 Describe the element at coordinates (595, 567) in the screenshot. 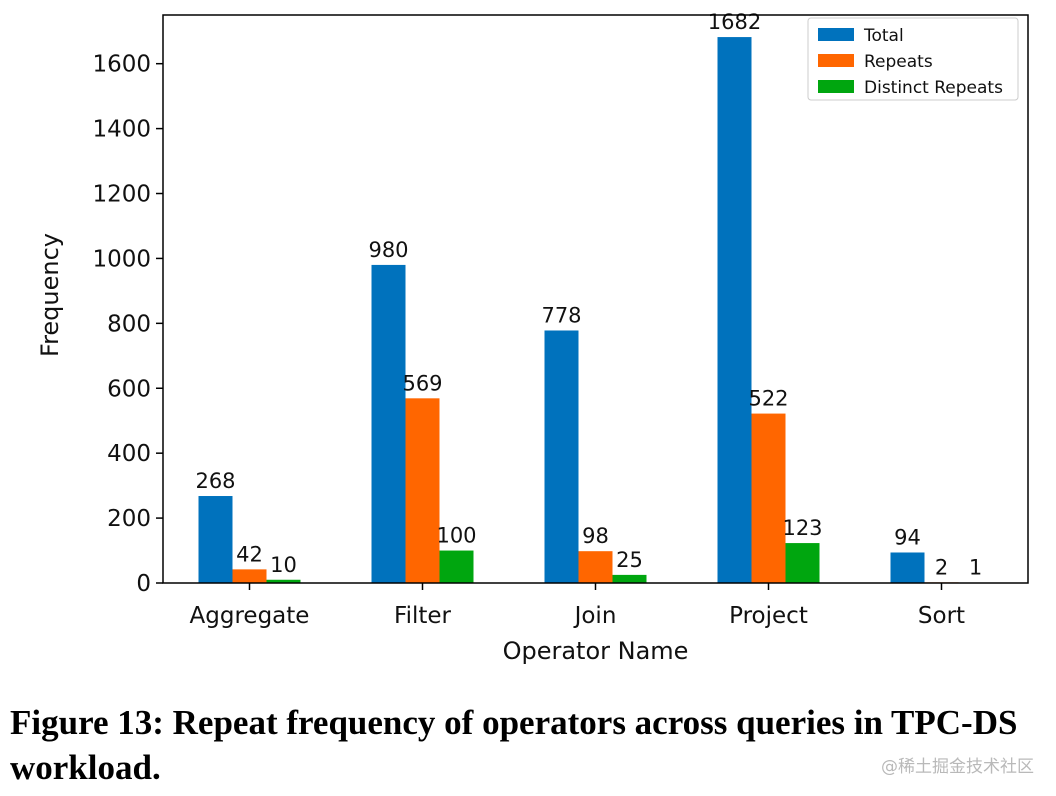

I see `bar-repeats-join` at that location.